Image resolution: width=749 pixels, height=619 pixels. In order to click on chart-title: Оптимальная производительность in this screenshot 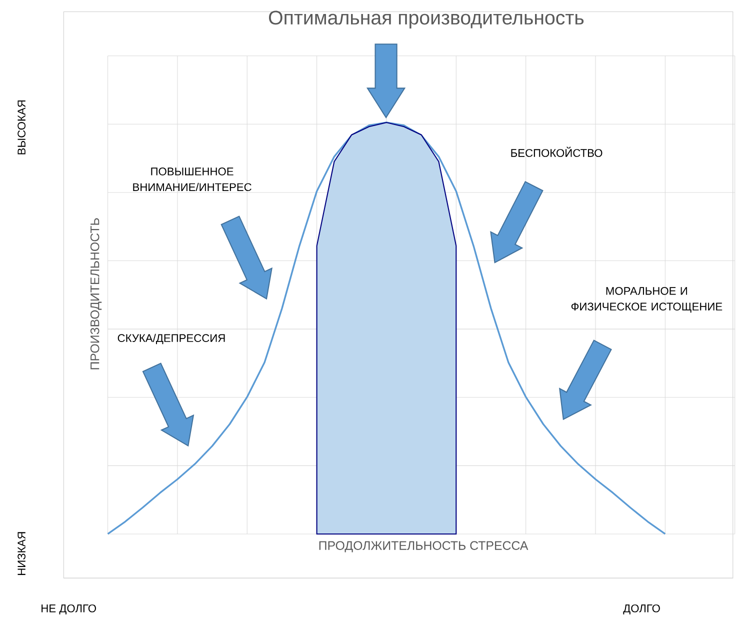, I will do `click(426, 19)`.